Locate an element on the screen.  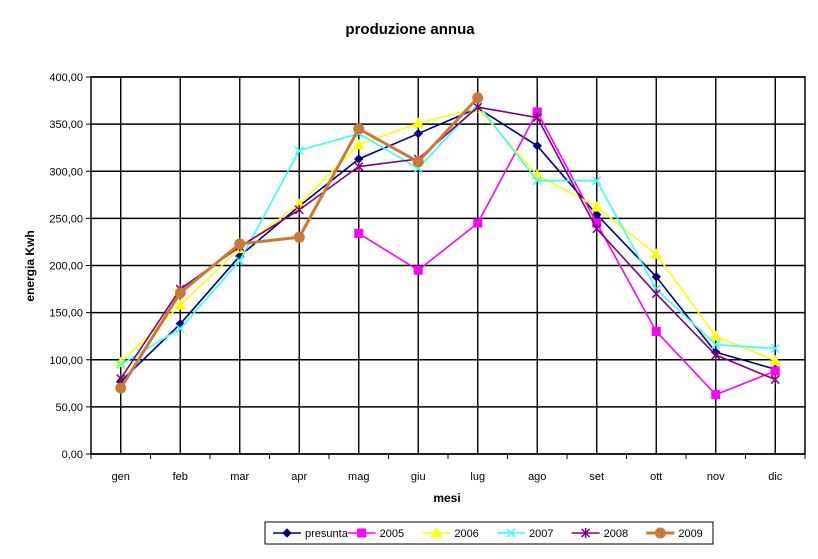
legend-label: 2009 is located at coordinates (690, 534).